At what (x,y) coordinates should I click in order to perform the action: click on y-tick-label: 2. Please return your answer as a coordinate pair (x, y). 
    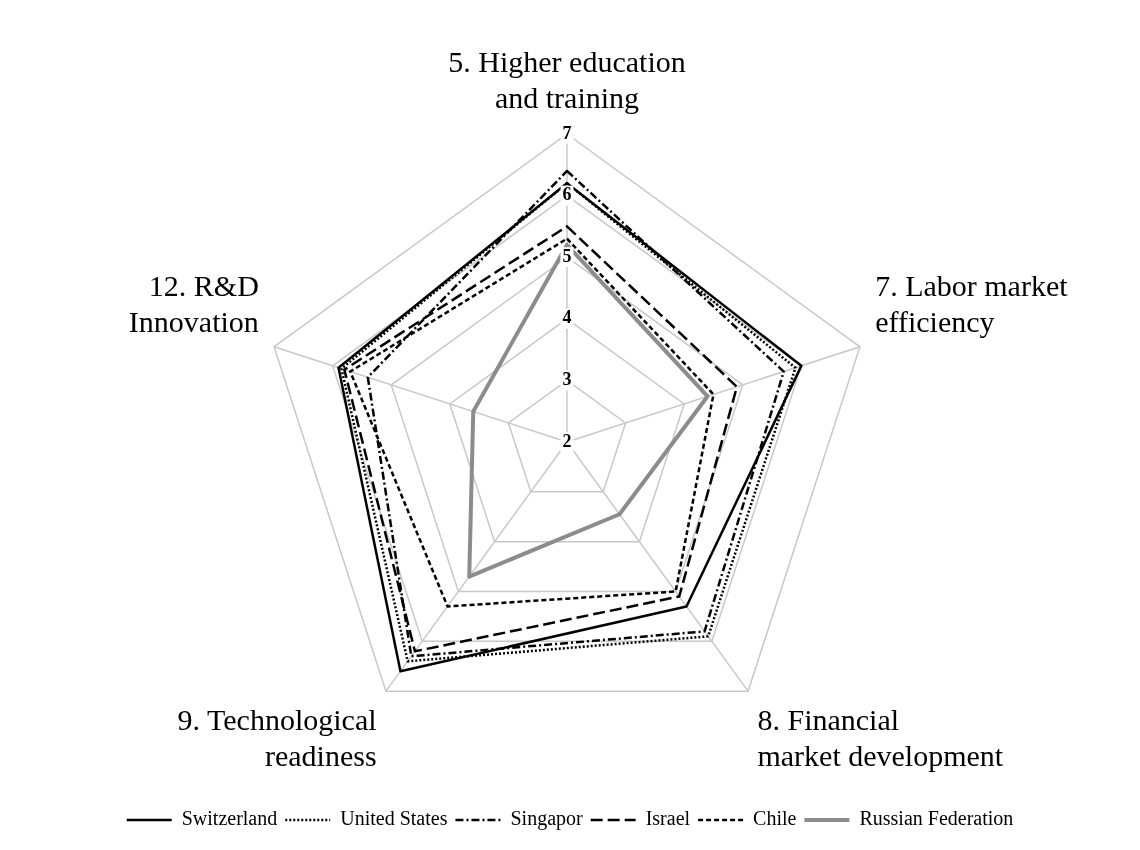
    Looking at the image, I should click on (567, 440).